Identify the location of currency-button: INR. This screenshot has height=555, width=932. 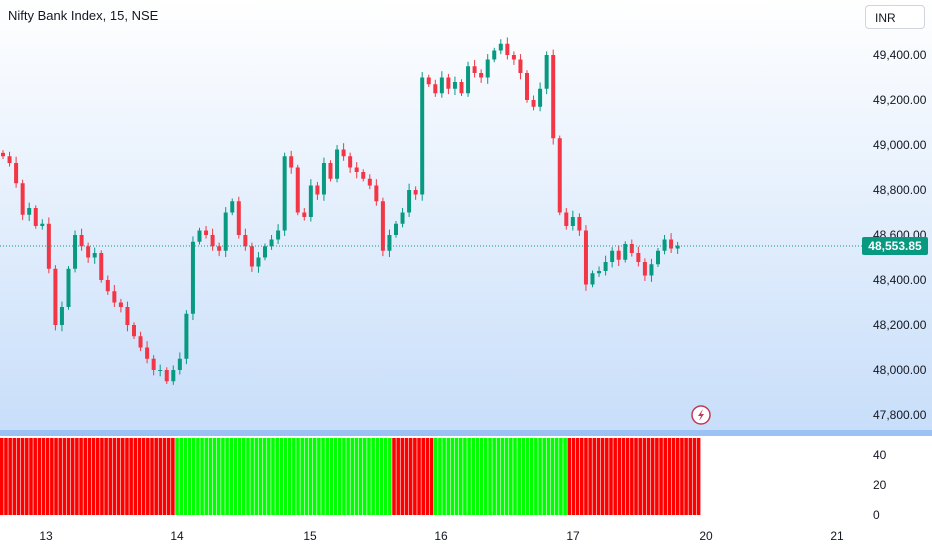
(895, 17).